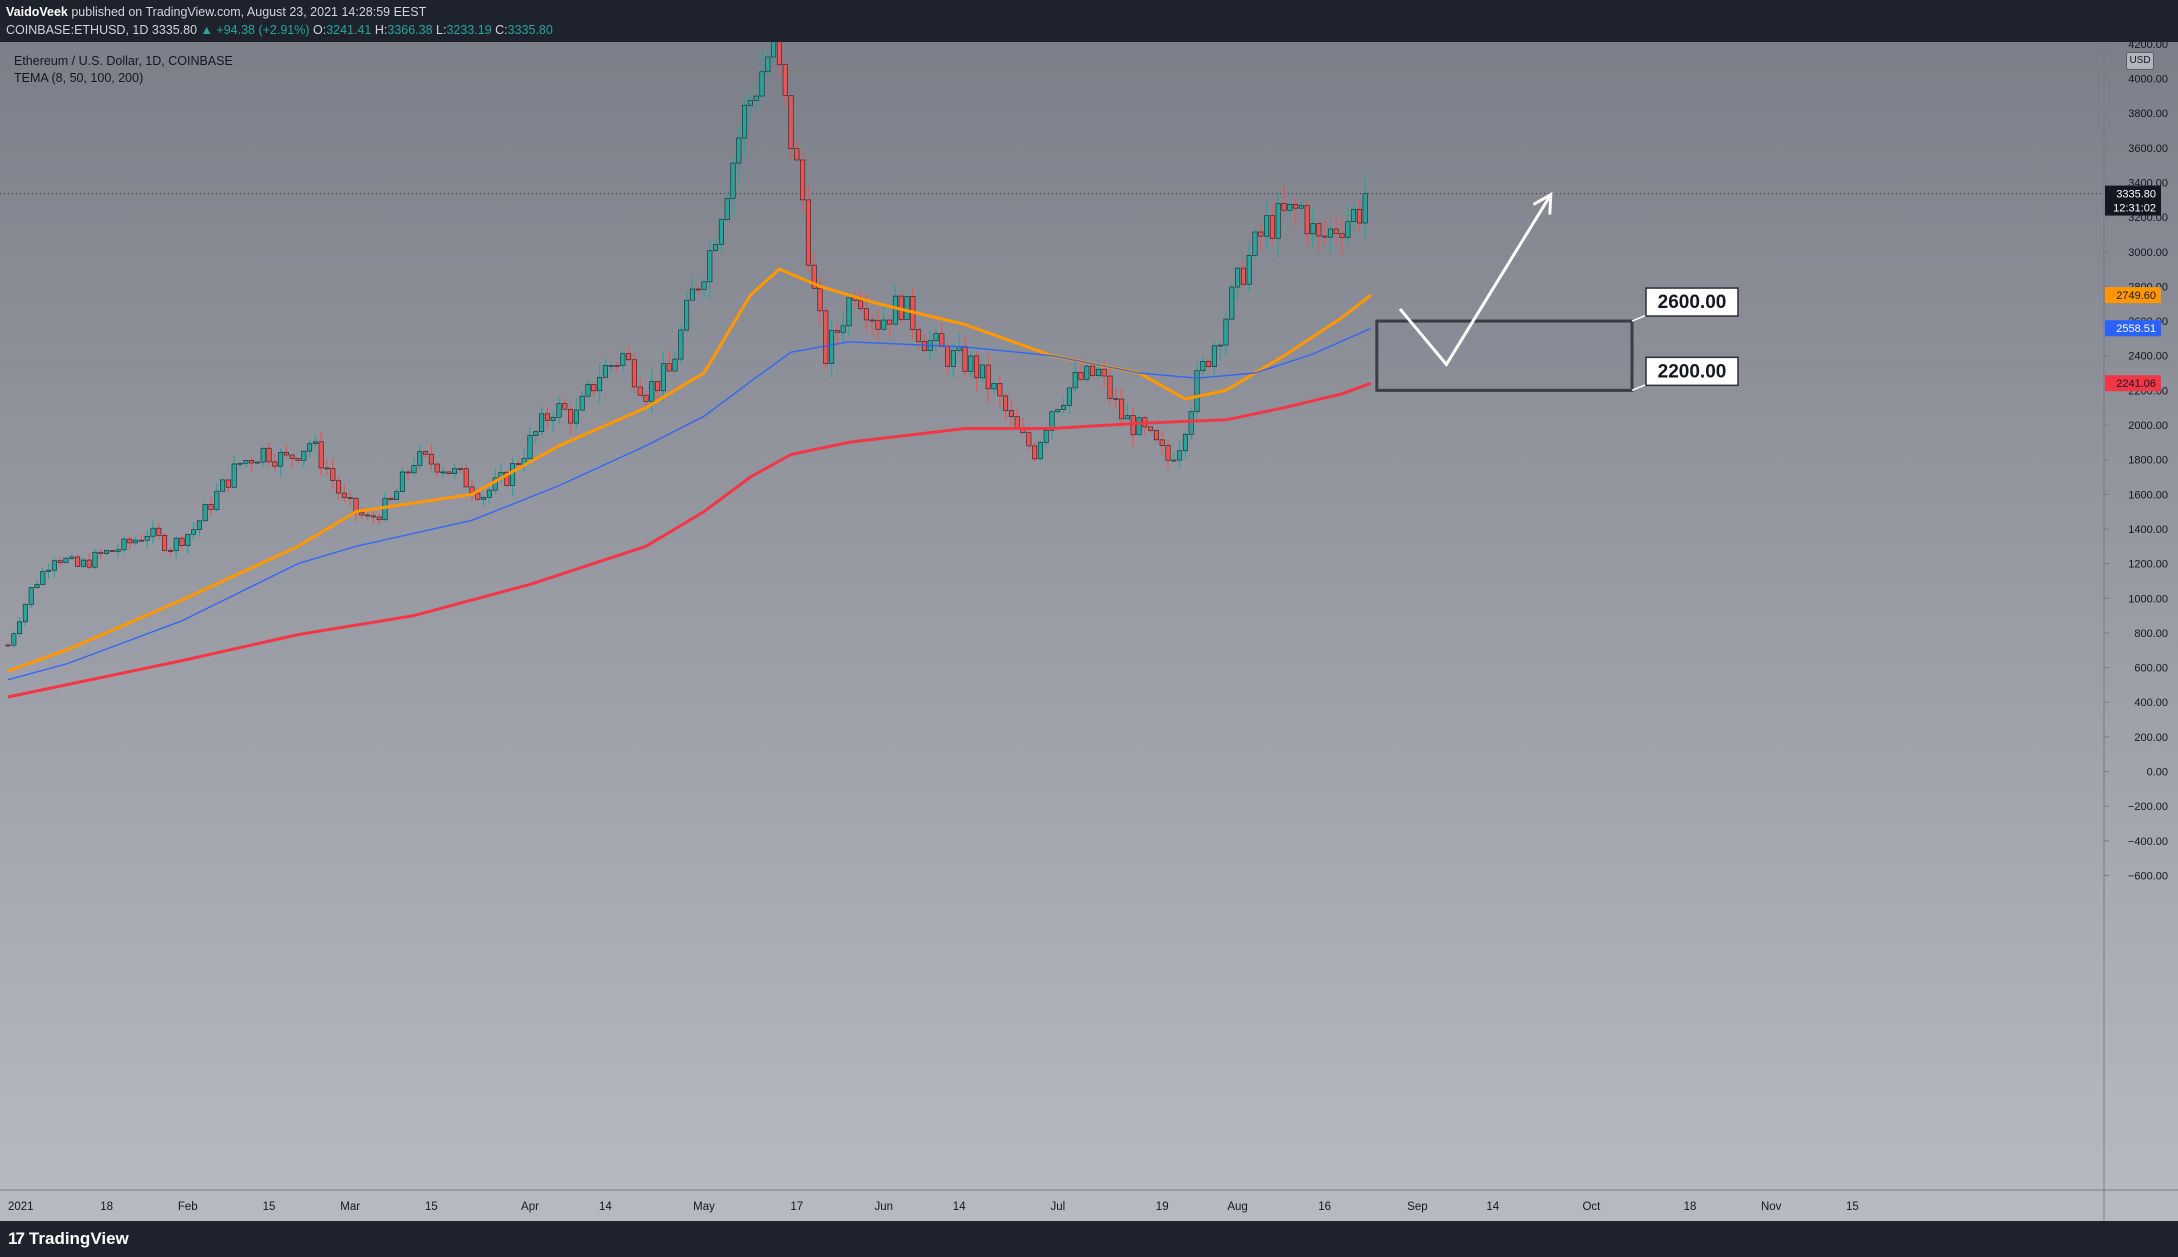 The height and width of the screenshot is (1257, 2178). Describe the element at coordinates (2148, 426) in the screenshot. I see `price-tick-label: 2000.00` at that location.